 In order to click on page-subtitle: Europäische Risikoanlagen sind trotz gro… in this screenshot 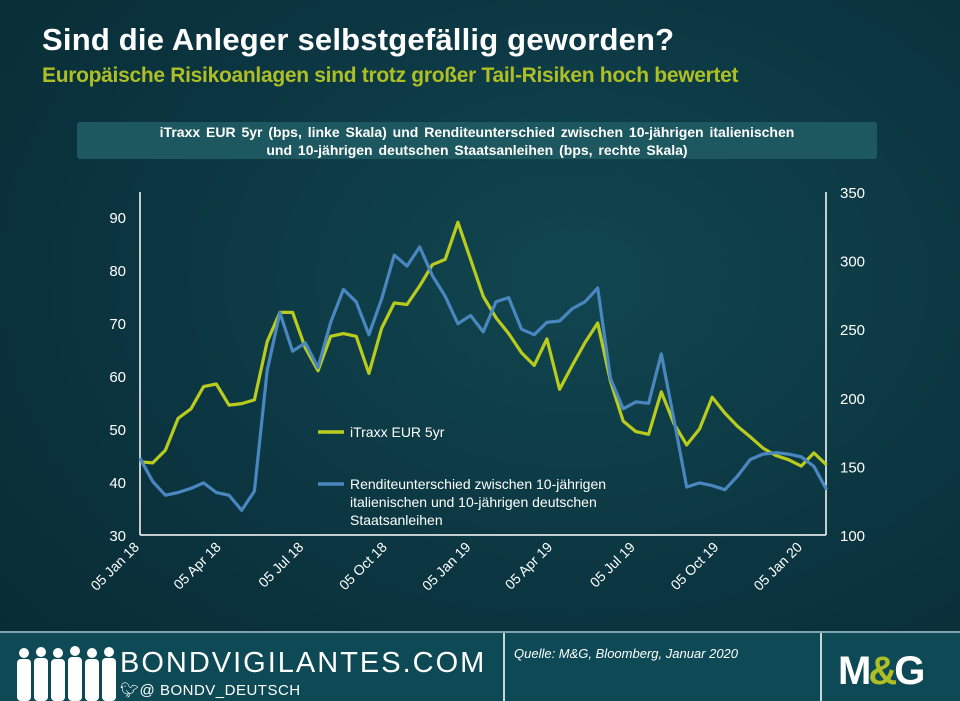, I will do `click(390, 75)`.